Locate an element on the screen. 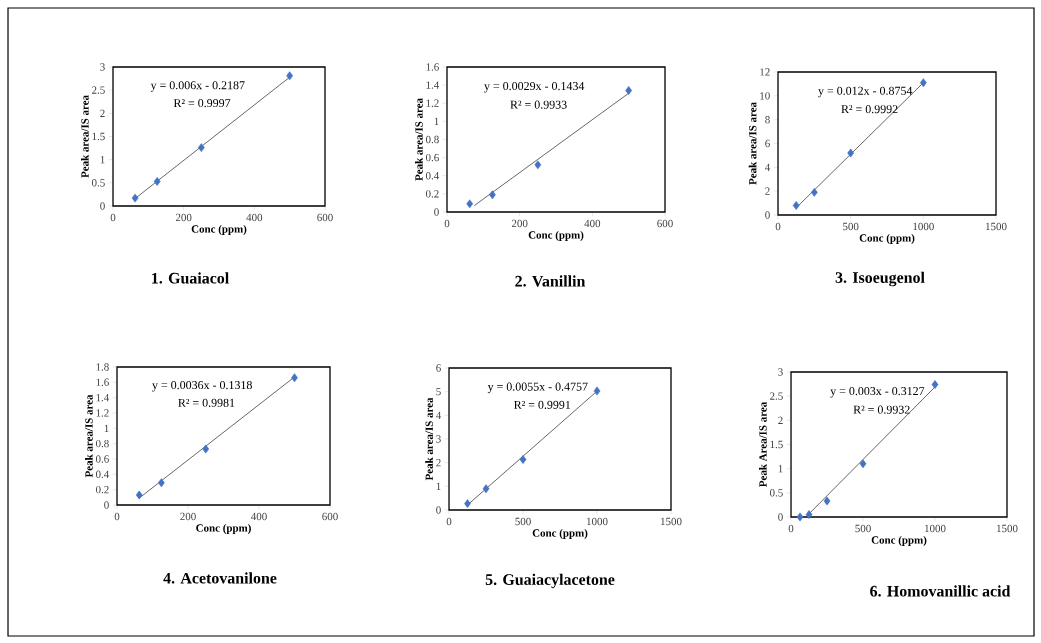  y-axis-title: Peak Area/IS area is located at coordinates (763, 444).